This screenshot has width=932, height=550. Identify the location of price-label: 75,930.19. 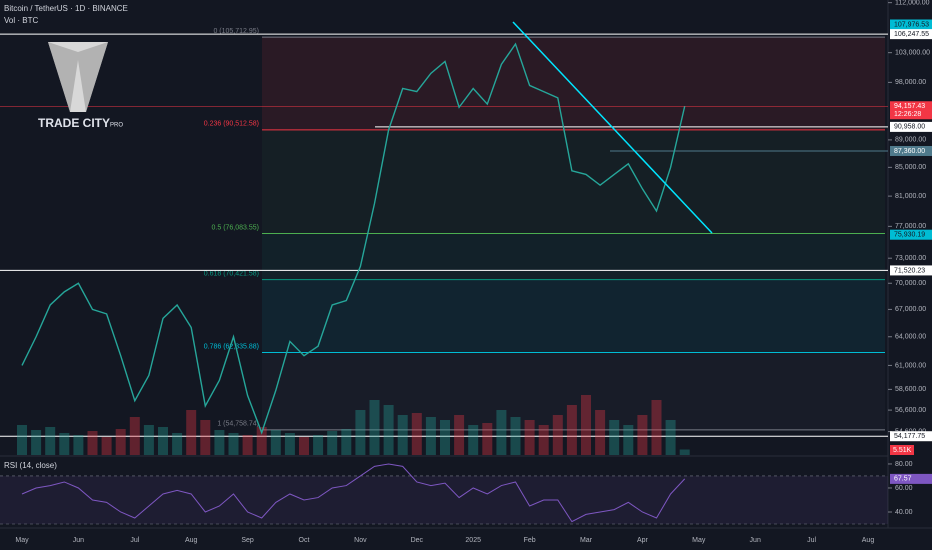
(909, 235).